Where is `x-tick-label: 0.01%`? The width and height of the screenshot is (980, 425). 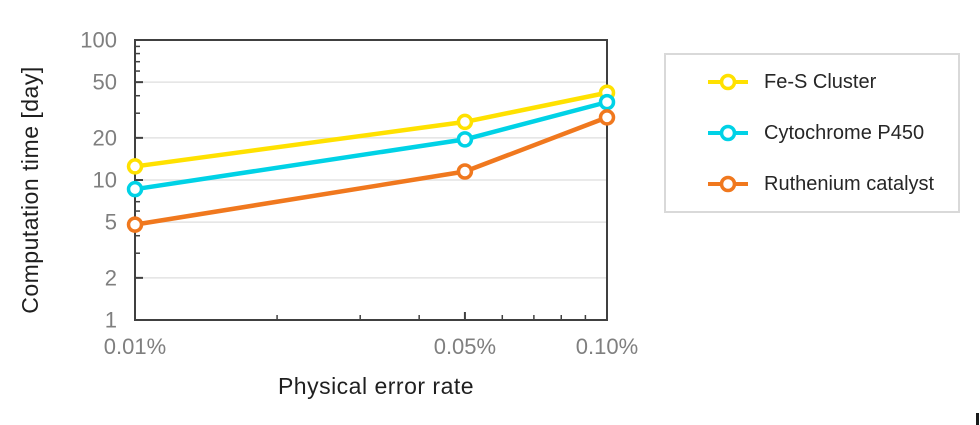
x-tick-label: 0.01% is located at coordinates (135, 346).